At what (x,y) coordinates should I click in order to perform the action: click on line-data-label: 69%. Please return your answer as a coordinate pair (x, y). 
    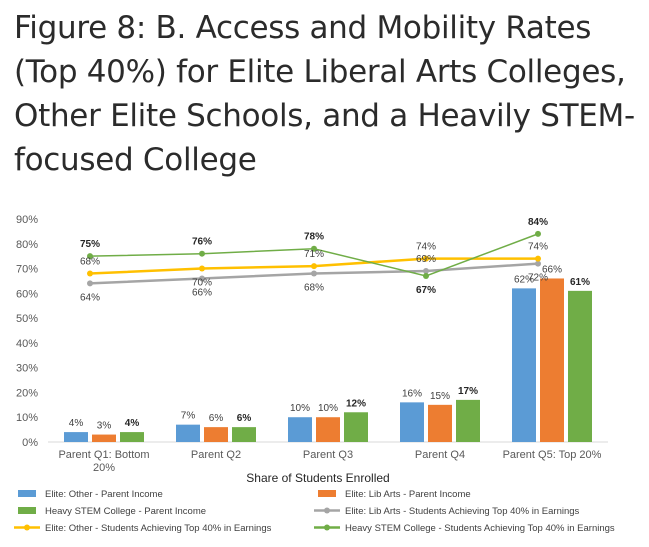
    Looking at the image, I should click on (426, 259).